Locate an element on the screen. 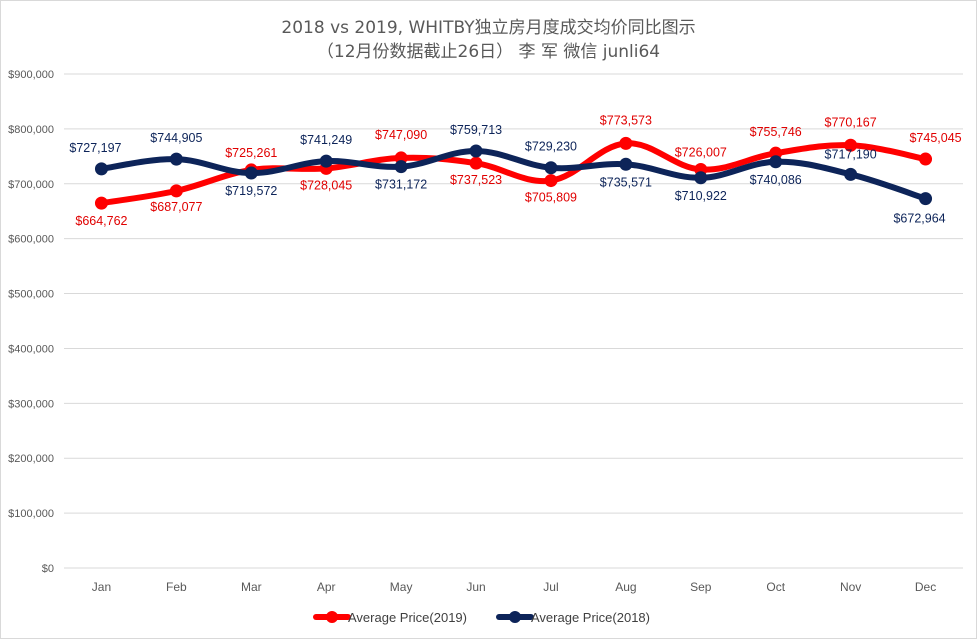 The height and width of the screenshot is (639, 977). x-tick-label: Oct is located at coordinates (775, 587).